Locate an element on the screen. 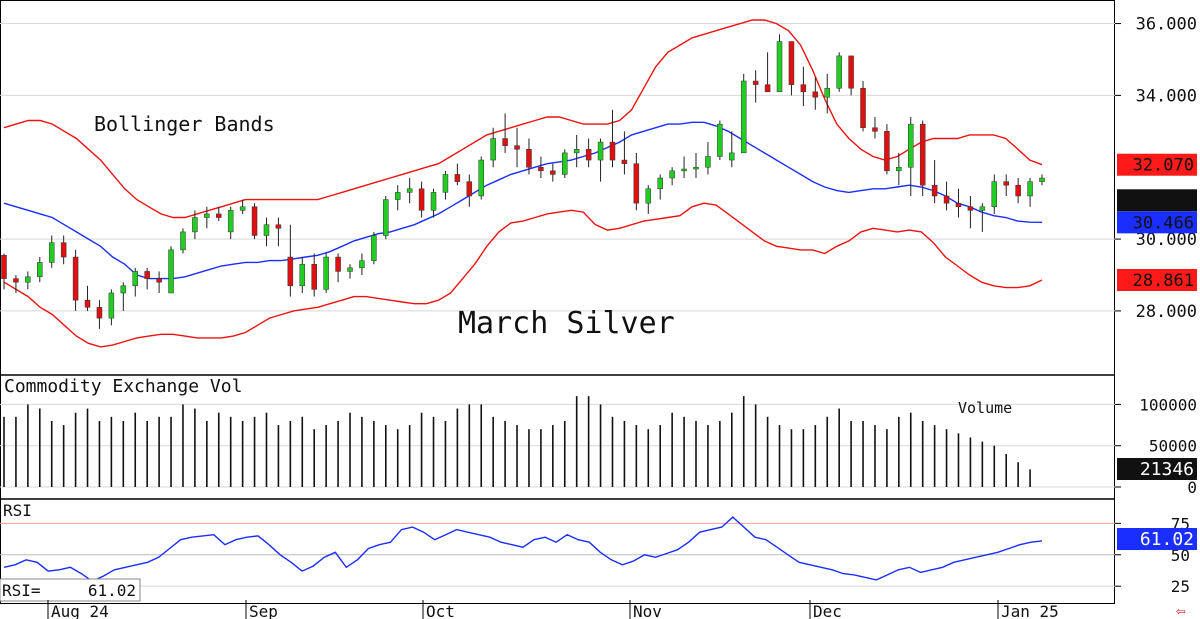 The height and width of the screenshot is (619, 1200). volume-tick-label: 0 is located at coordinates (1192, 487).